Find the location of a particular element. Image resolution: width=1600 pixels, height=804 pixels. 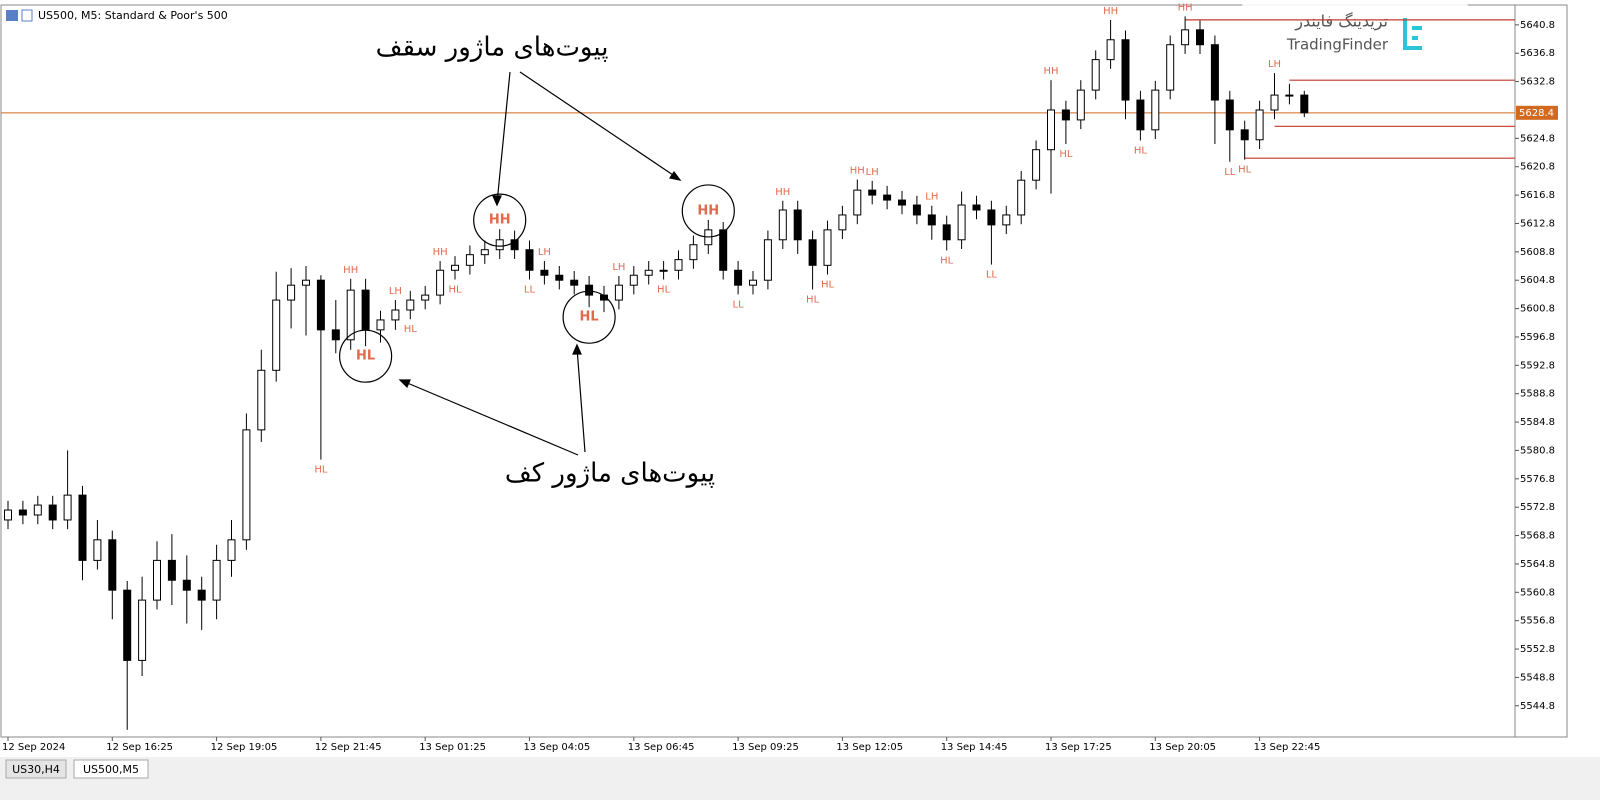

icon is located at coordinates (12, 15).